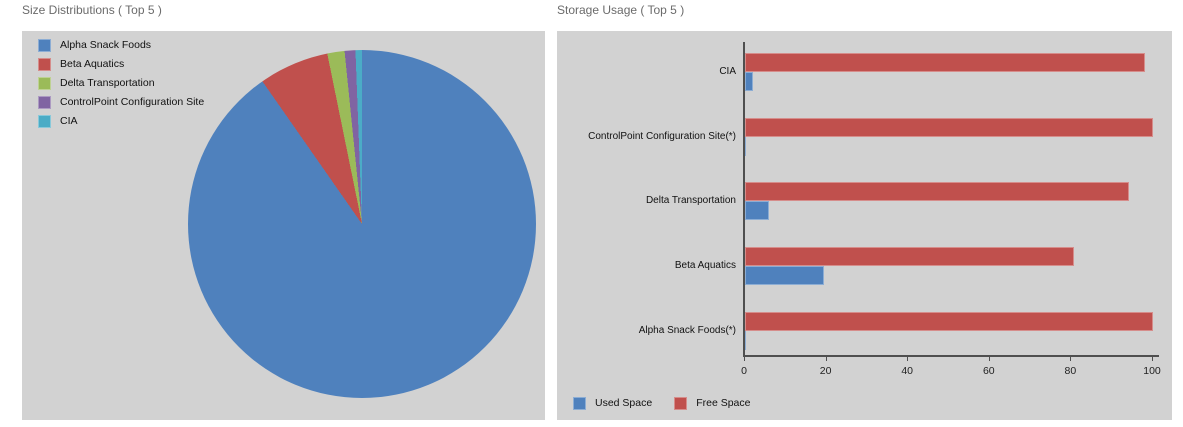 The height and width of the screenshot is (427, 1183). I want to click on pie-legend-item: Beta Aquatics, so click(121, 64).